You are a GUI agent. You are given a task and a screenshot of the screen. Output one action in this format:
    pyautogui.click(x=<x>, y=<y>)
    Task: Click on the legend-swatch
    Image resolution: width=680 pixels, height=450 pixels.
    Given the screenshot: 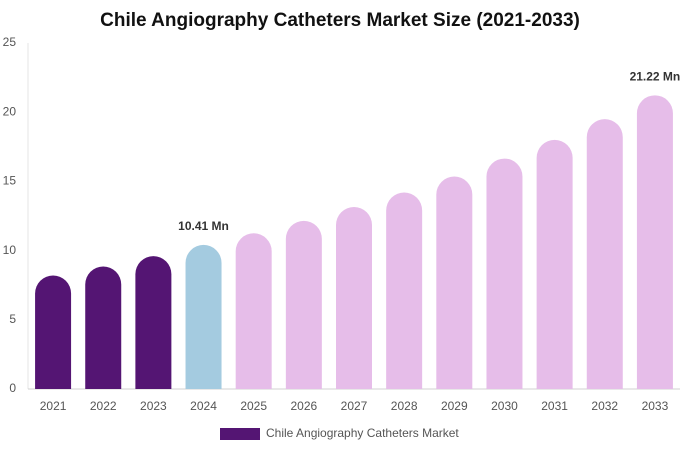 What is the action you would take?
    pyautogui.click(x=240, y=434)
    